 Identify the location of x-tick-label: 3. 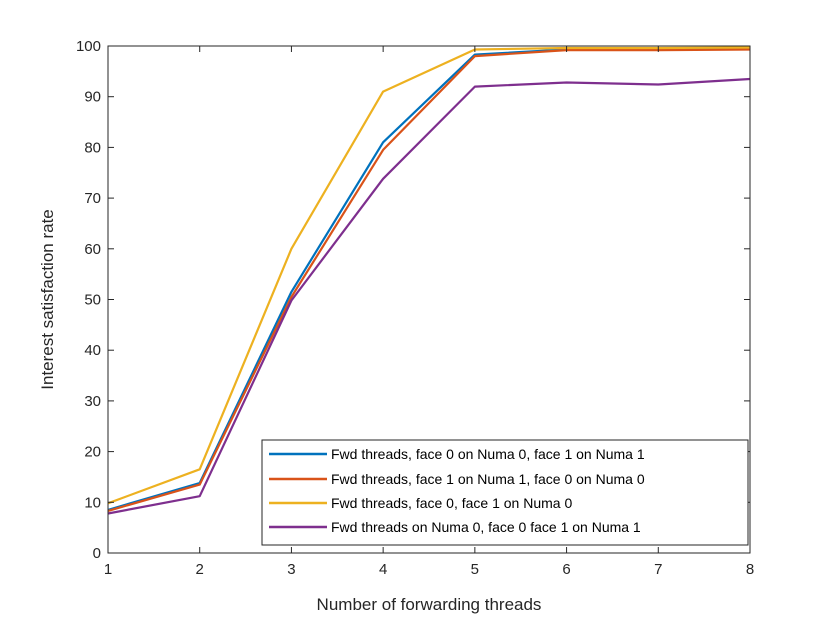
(291, 569).